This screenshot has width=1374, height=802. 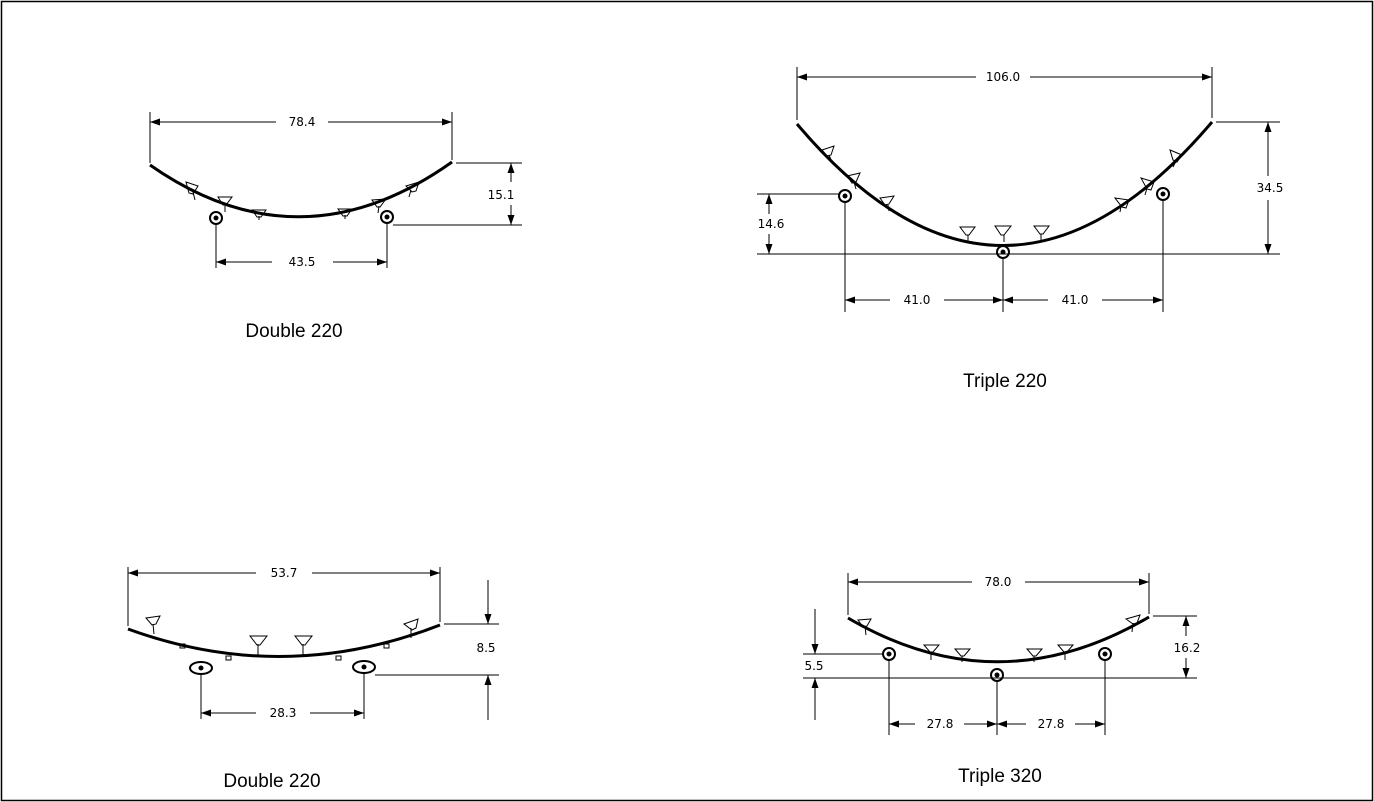 I want to click on drawing-double-220-top, so click(x=335, y=190).